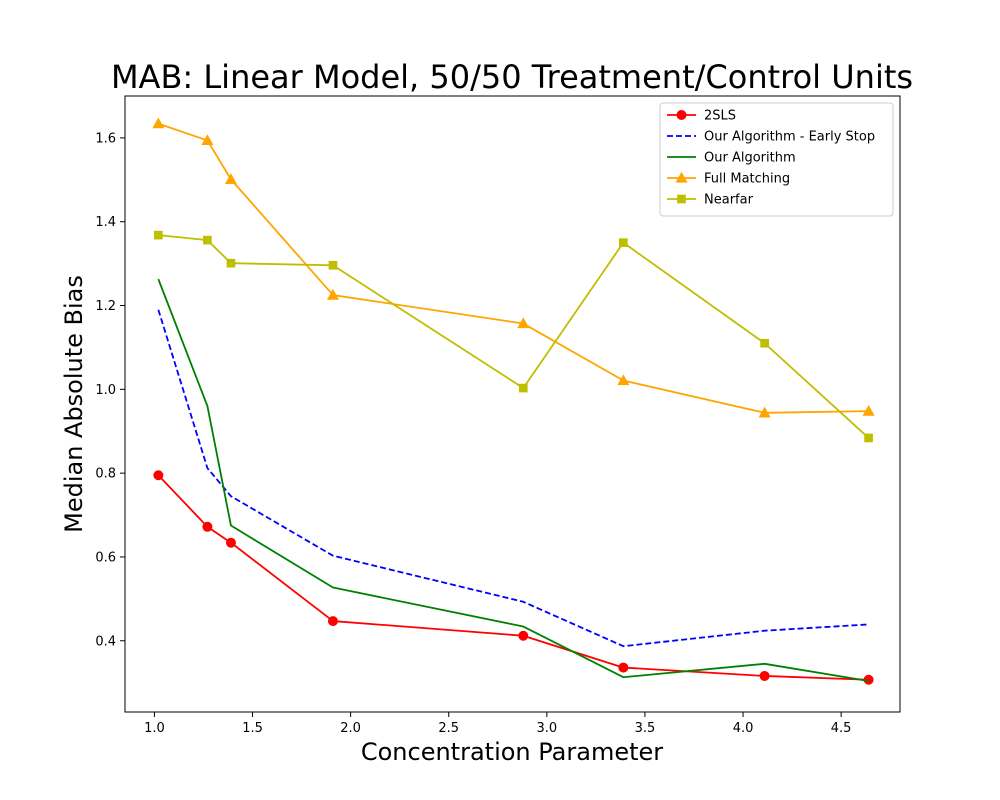 This screenshot has width=1000, height=800. What do you see at coordinates (105, 390) in the screenshot?
I see `y-tick-label: 1.0` at bounding box center [105, 390].